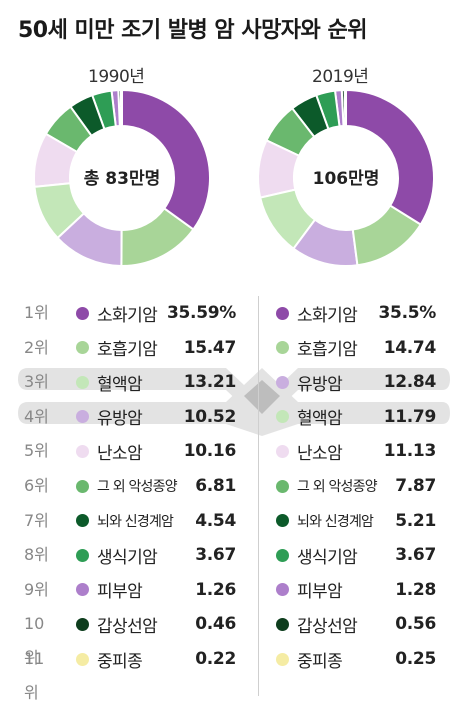 The height and width of the screenshot is (710, 464). What do you see at coordinates (215, 520) in the screenshot?
I see `category-value: 4.54` at bounding box center [215, 520].